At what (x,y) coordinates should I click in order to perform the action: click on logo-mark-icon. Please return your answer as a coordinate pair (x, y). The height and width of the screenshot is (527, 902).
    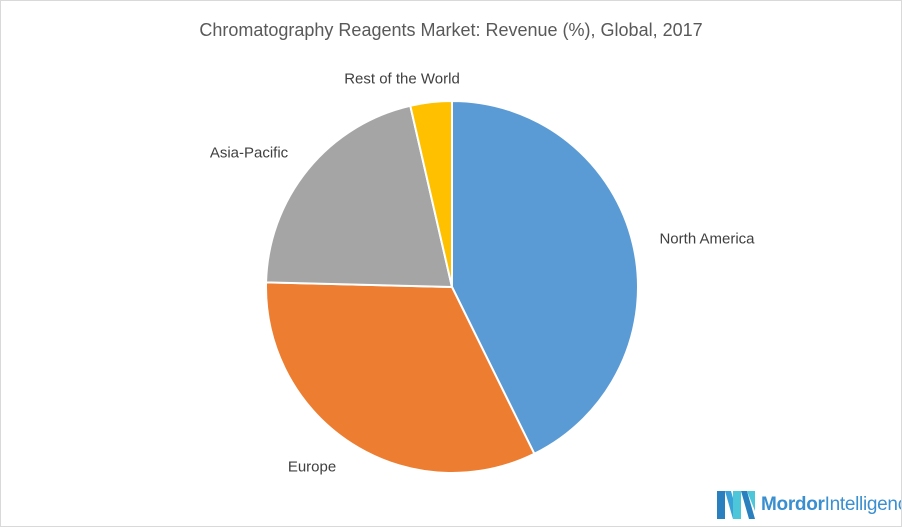
    Looking at the image, I should click on (736, 505).